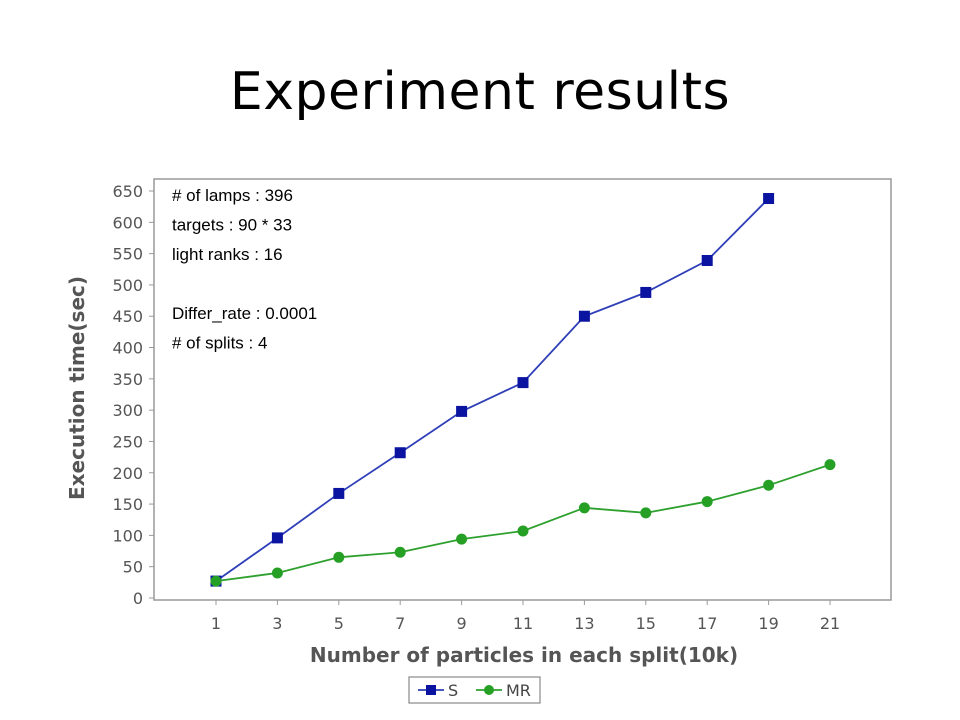 The image size is (960, 720). What do you see at coordinates (127, 441) in the screenshot?
I see `y-tick-label: 250` at bounding box center [127, 441].